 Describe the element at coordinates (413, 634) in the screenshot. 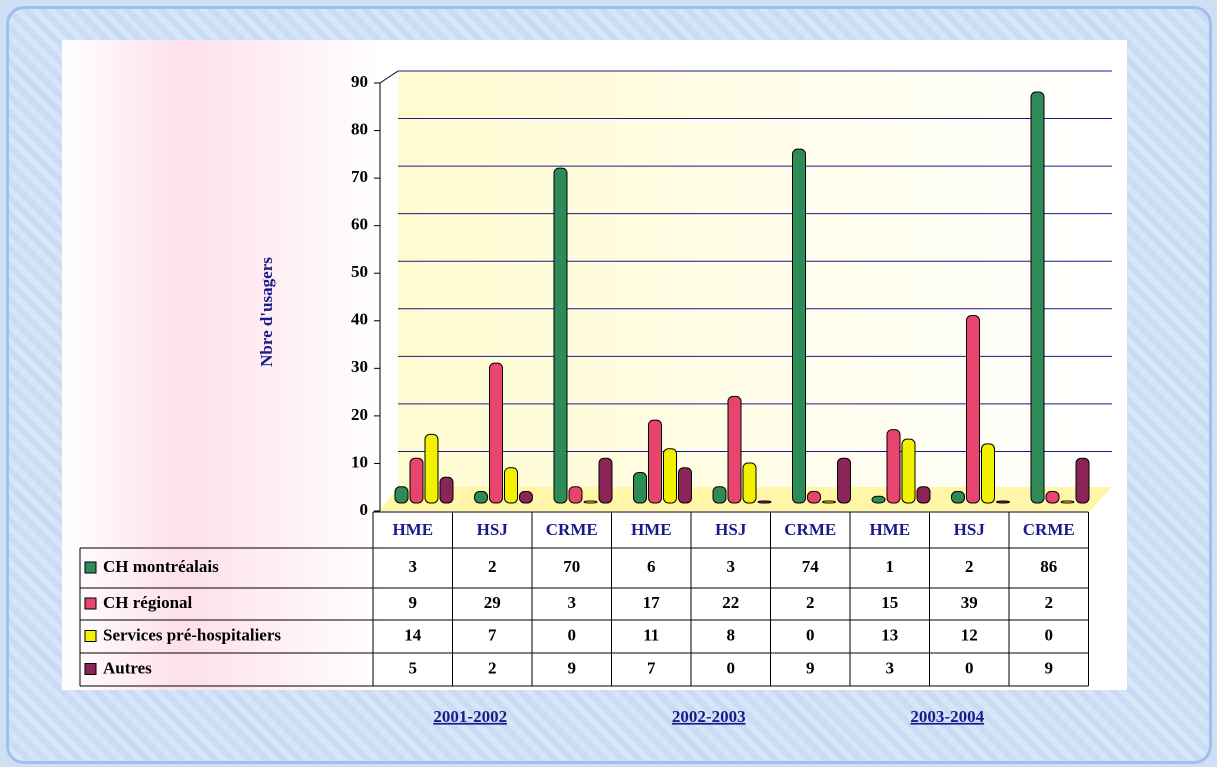

I see `table-cell: 14` at that location.